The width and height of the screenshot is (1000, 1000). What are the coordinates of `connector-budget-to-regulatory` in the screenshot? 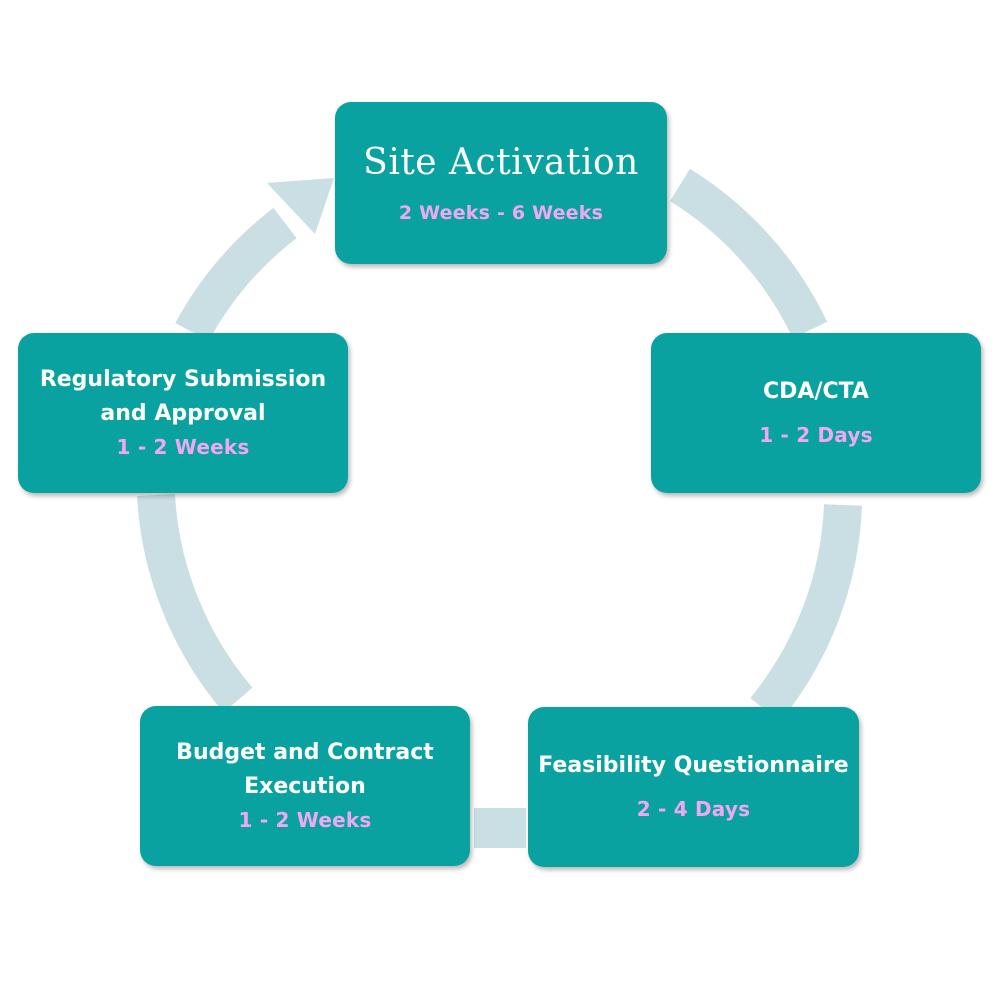 It's located at (195, 603).